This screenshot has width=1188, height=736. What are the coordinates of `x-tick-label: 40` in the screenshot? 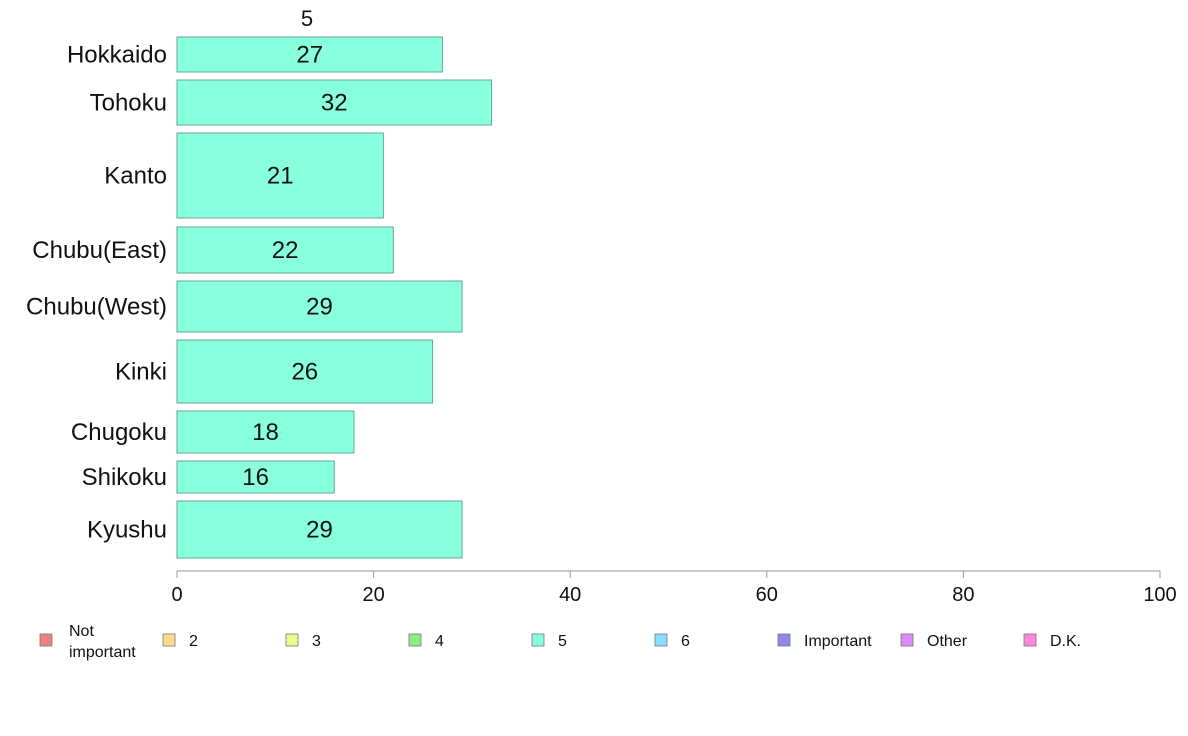 It's located at (570, 595).